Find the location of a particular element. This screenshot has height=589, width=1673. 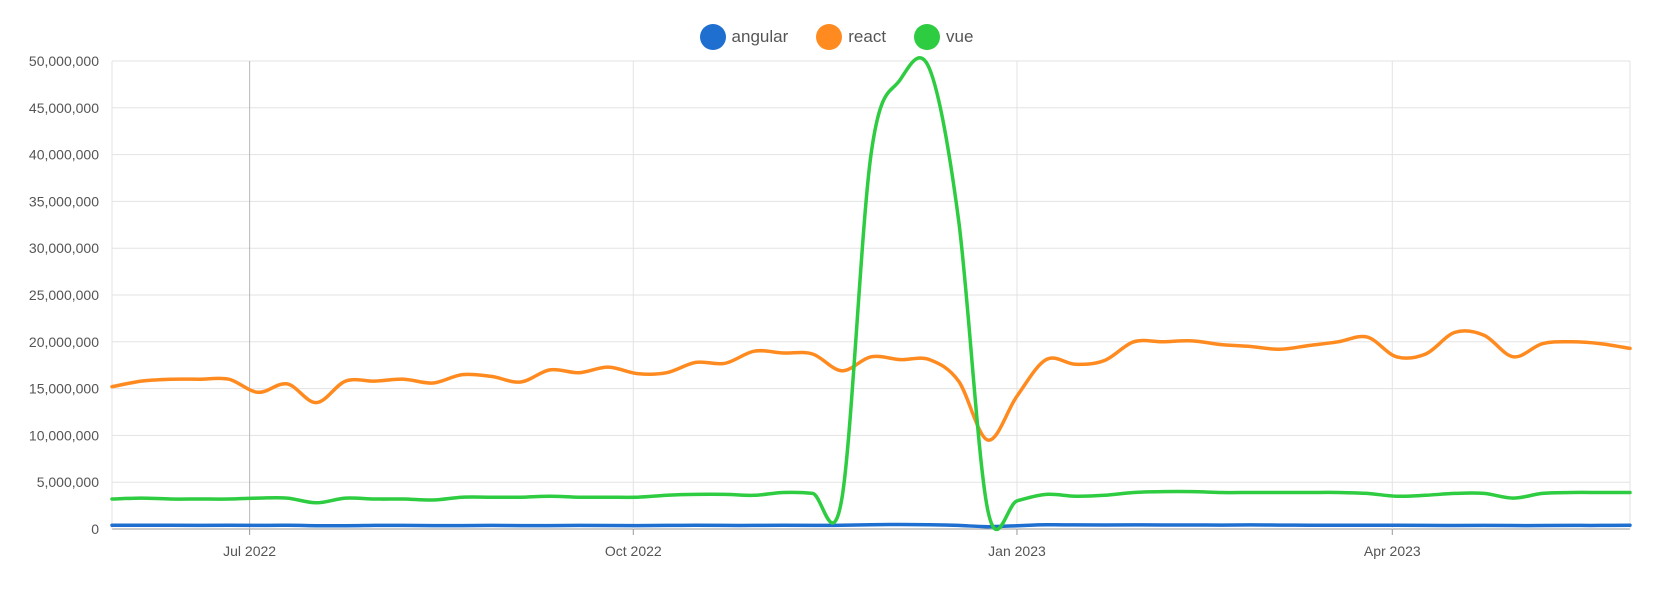

y-tick-label: 40,000,000 is located at coordinates (64, 155).